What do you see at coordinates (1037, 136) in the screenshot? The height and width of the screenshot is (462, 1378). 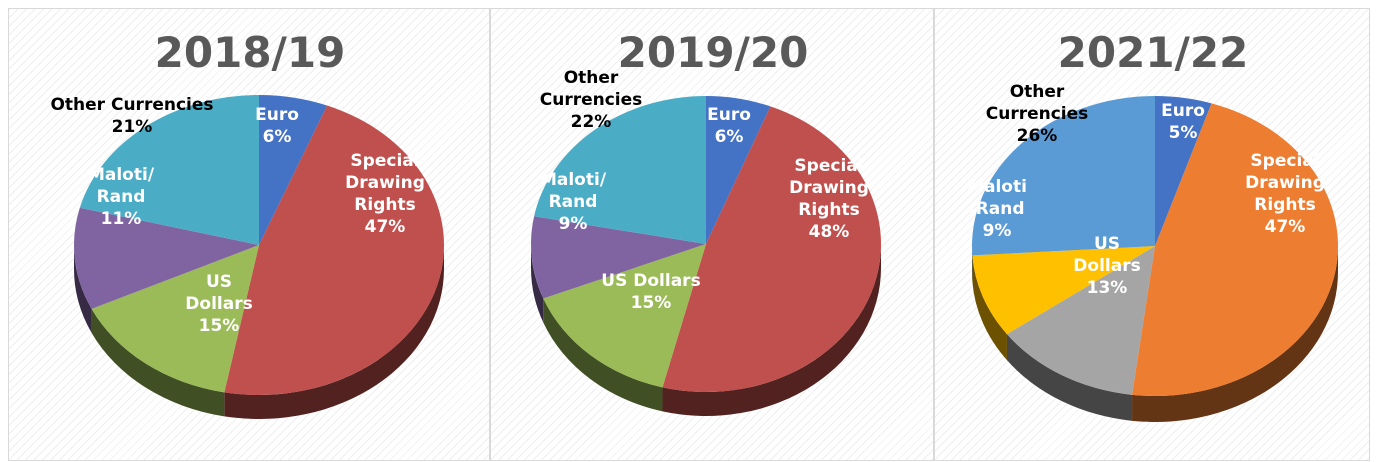 I see `data-label-line: 26%` at bounding box center [1037, 136].